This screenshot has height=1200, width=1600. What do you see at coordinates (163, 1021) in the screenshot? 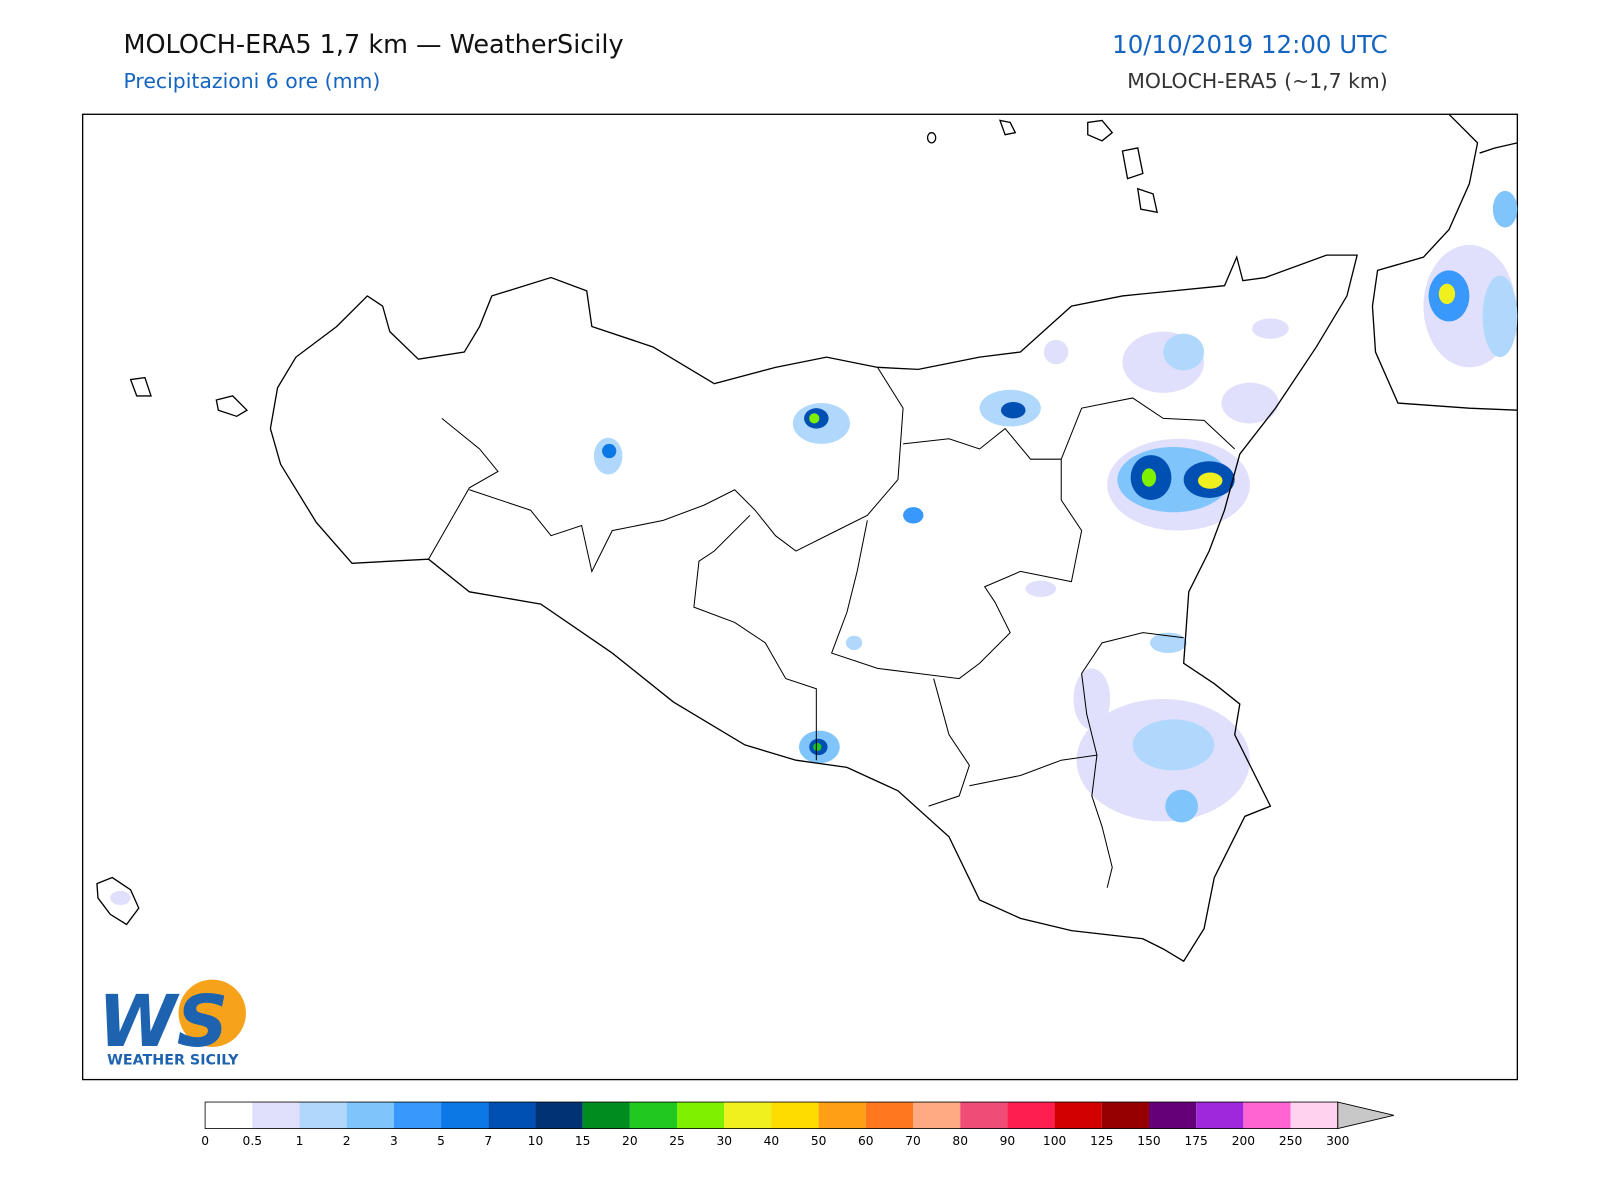
I see `logo-mark: WS` at bounding box center [163, 1021].